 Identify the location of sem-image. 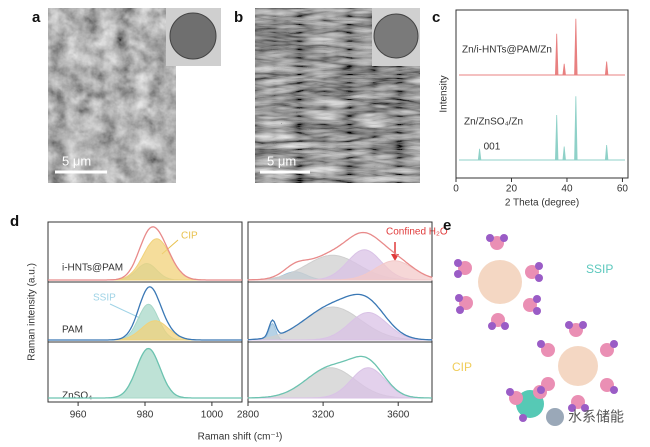
(112, 95).